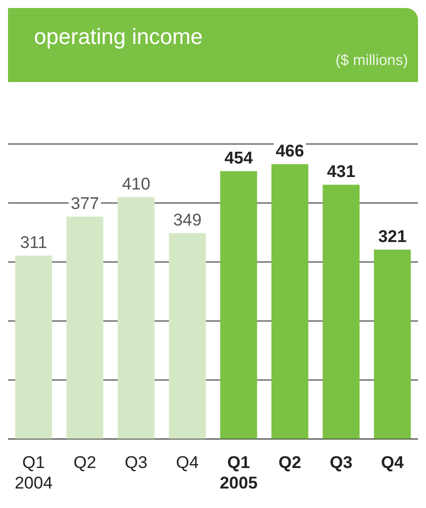 The width and height of the screenshot is (426, 508). Describe the element at coordinates (118, 37) in the screenshot. I see `chart-title: operating income` at that location.